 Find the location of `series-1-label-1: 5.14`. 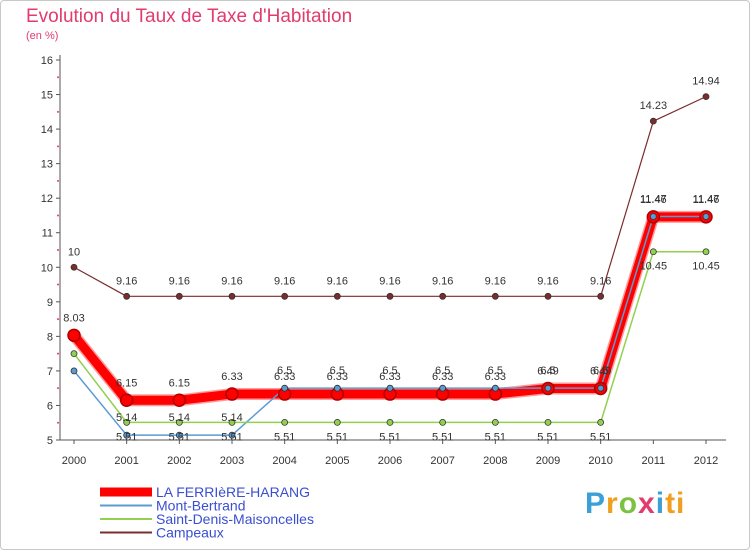

series-1-label-1: 5.14 is located at coordinates (126, 418).